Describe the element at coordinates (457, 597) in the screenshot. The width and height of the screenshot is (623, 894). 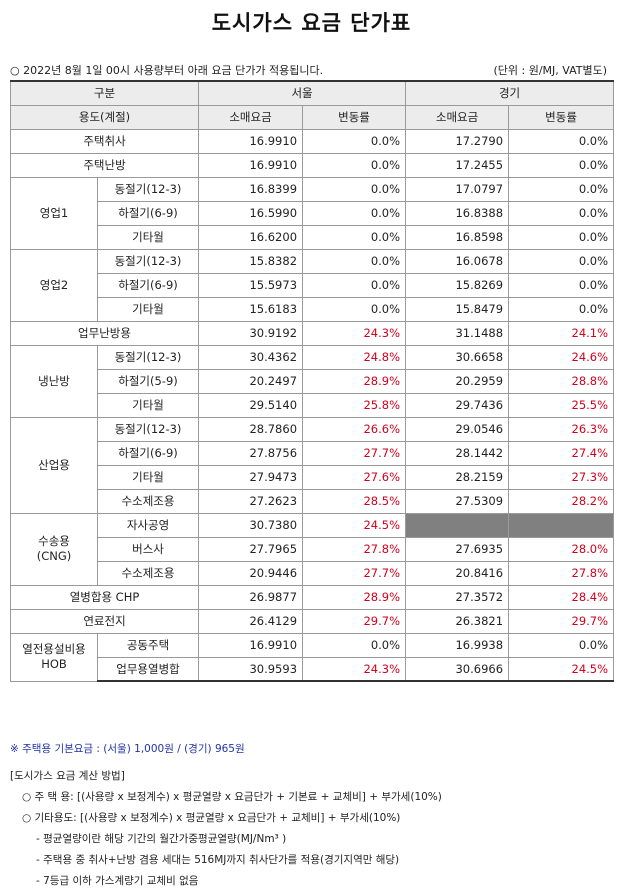
I see `gg-price: 27.3572` at that location.